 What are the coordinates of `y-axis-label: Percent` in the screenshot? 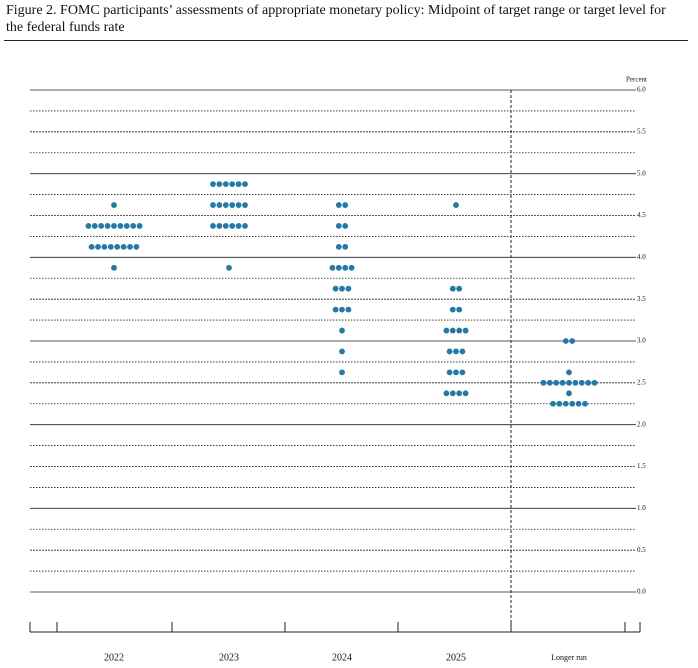 It's located at (636, 80).